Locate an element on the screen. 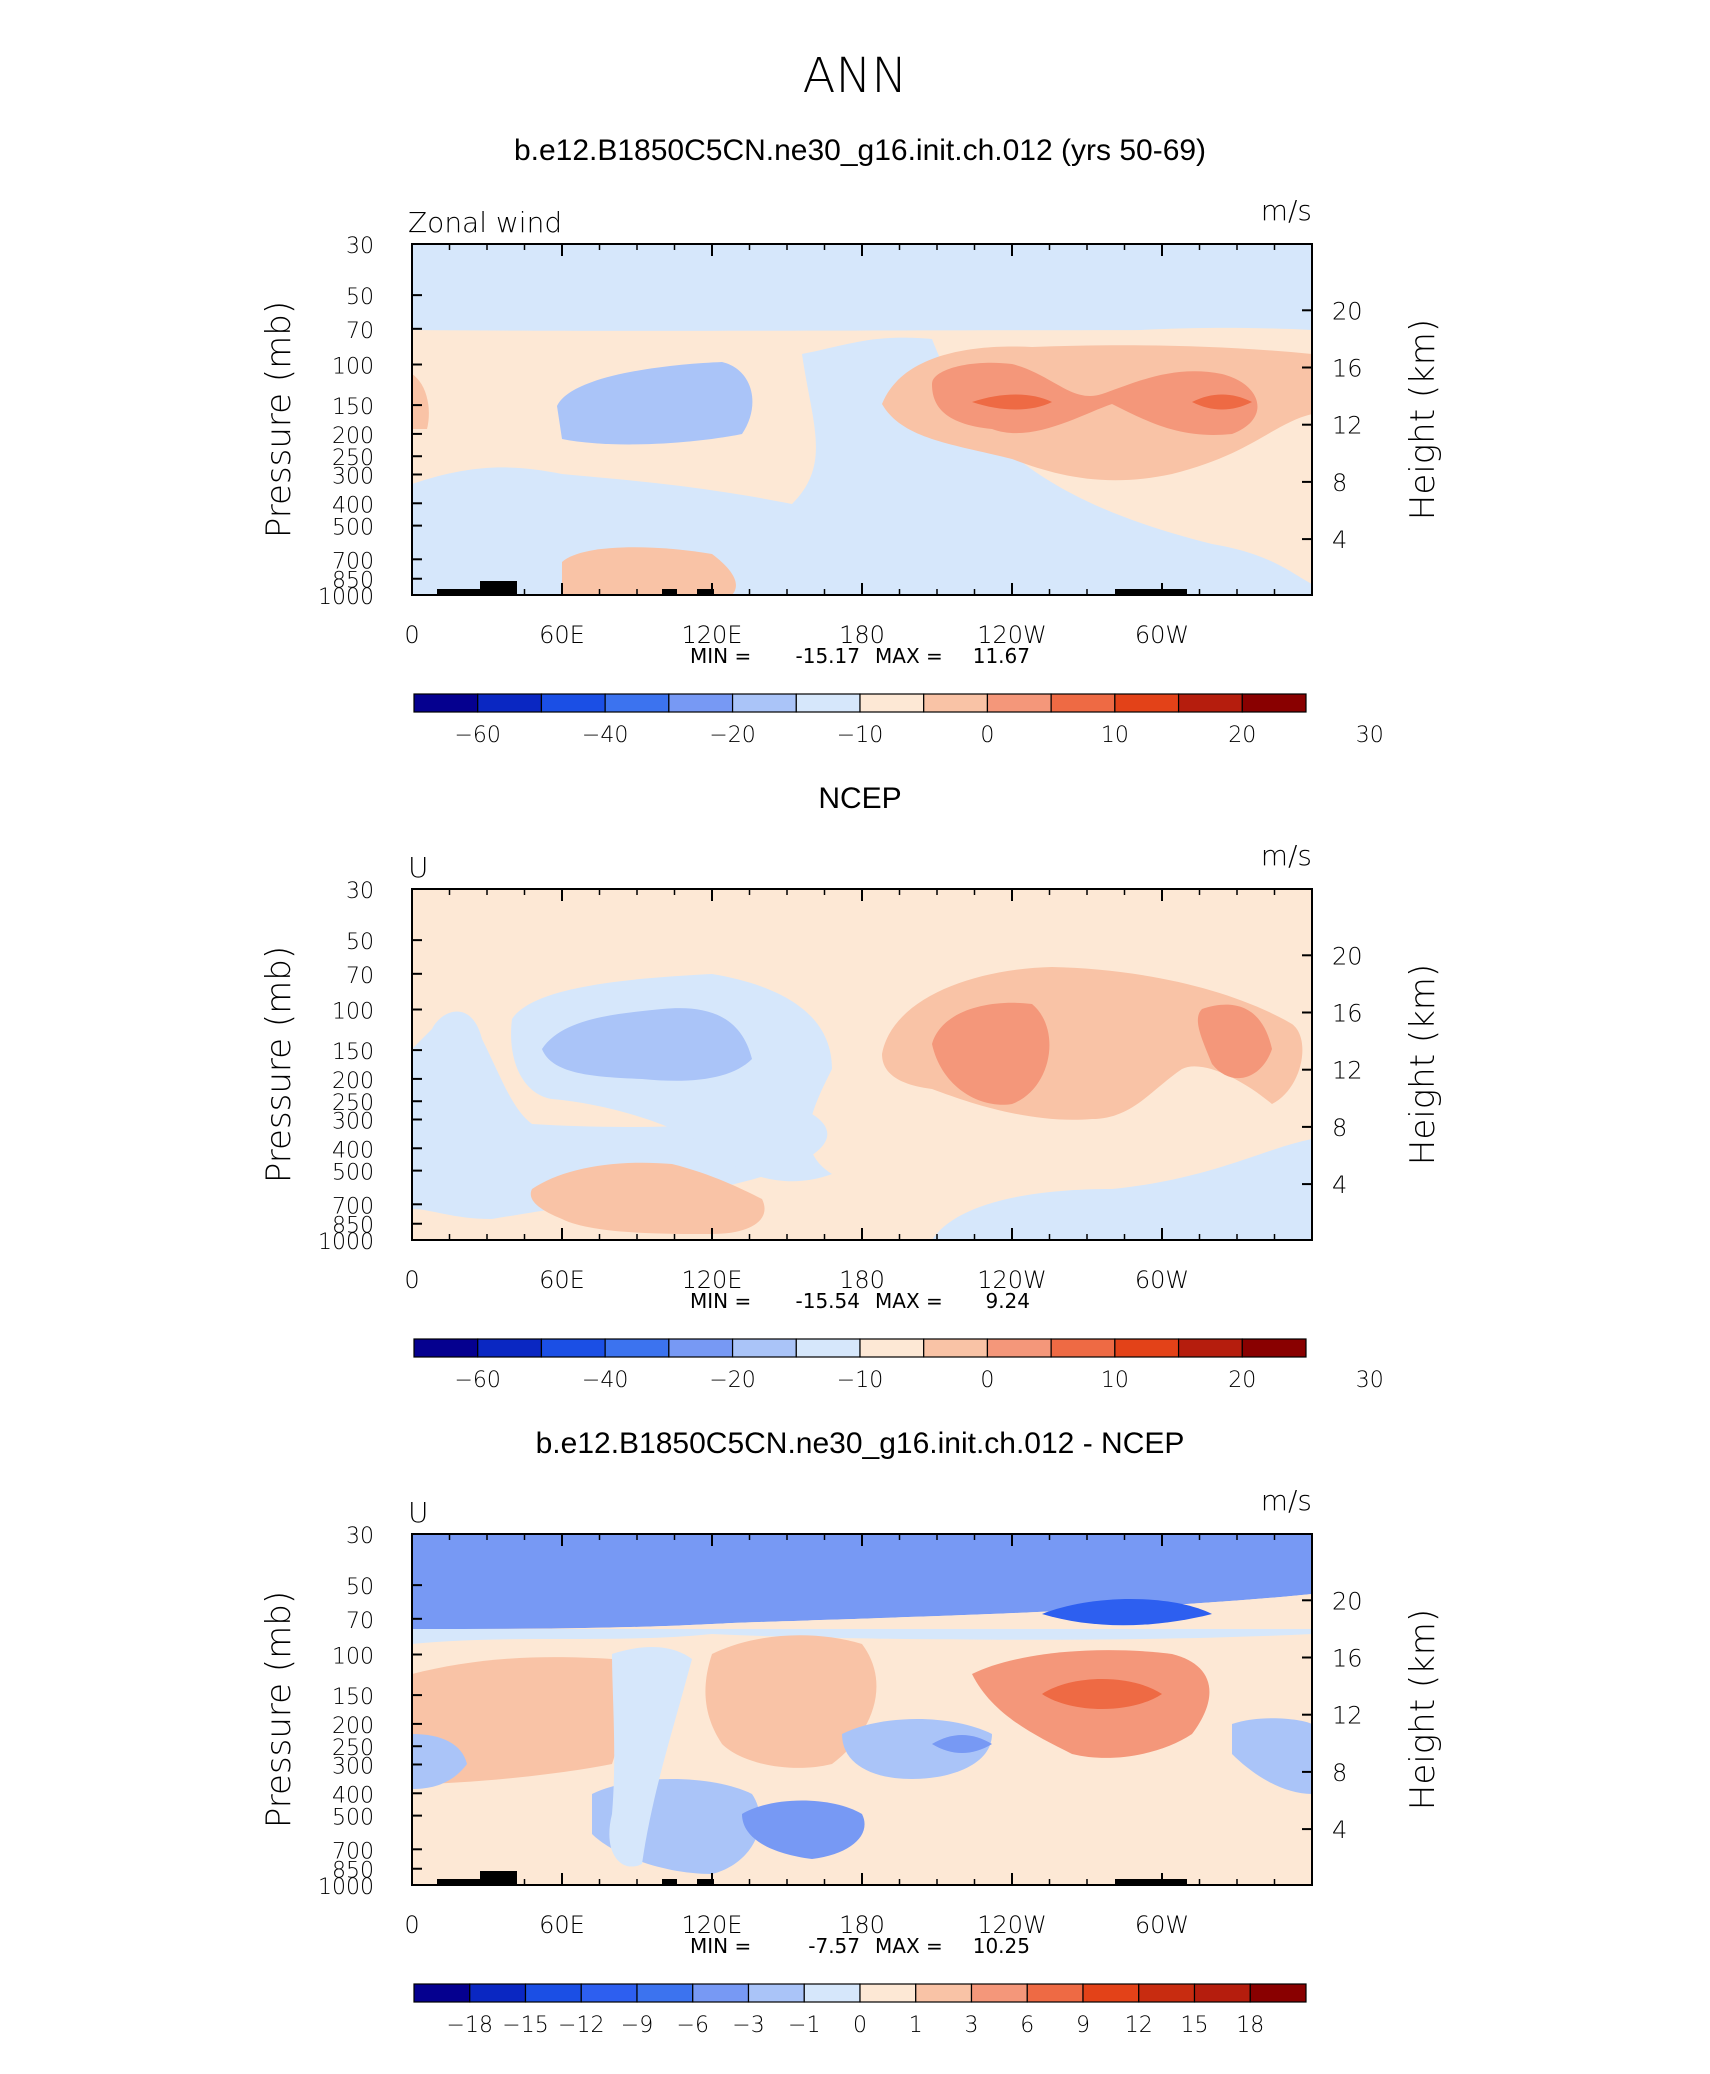 The height and width of the screenshot is (2074, 1710). colorbar-label: −10 is located at coordinates (860, 1380).